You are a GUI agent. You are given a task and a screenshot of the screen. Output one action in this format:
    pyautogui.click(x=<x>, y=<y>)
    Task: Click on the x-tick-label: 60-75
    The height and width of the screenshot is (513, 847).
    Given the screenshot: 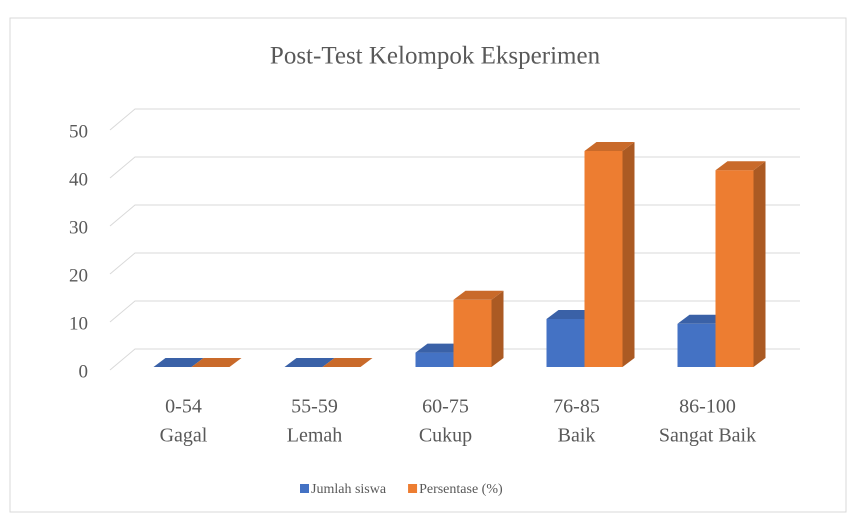 What is the action you would take?
    pyautogui.click(x=445, y=407)
    